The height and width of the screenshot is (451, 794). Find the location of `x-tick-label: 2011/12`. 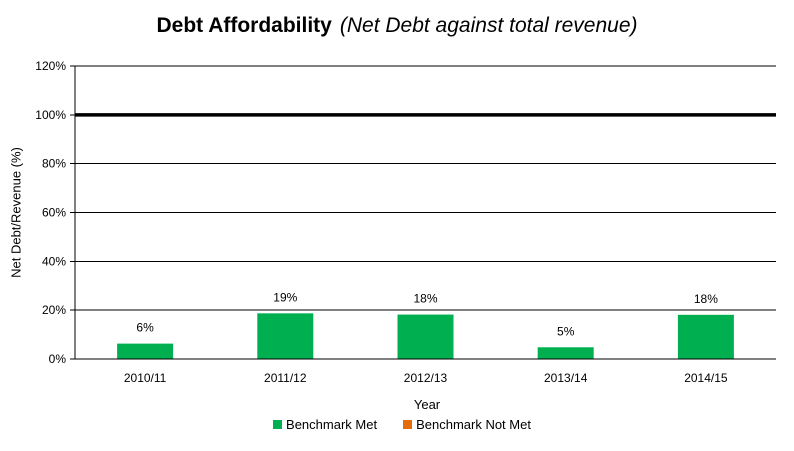

x-tick-label: 2011/12 is located at coordinates (285, 378).